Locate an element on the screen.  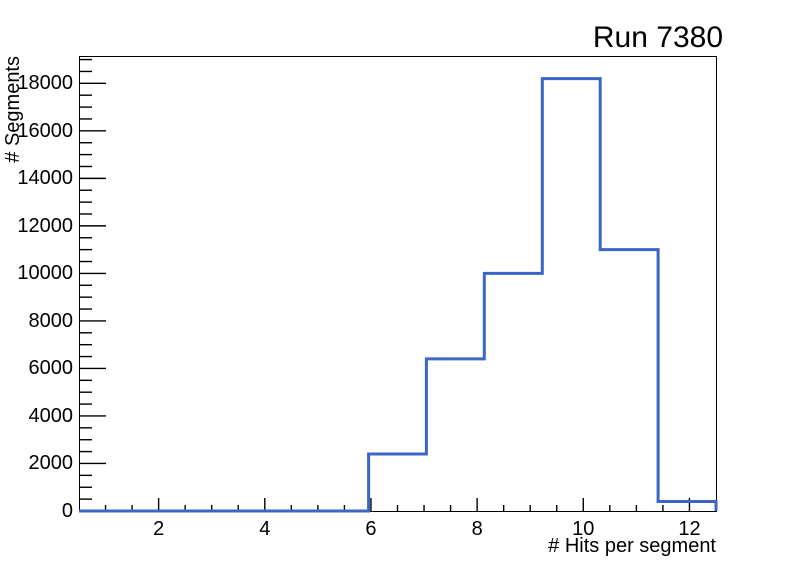
y-tick-label: 6000 is located at coordinates (51, 368).